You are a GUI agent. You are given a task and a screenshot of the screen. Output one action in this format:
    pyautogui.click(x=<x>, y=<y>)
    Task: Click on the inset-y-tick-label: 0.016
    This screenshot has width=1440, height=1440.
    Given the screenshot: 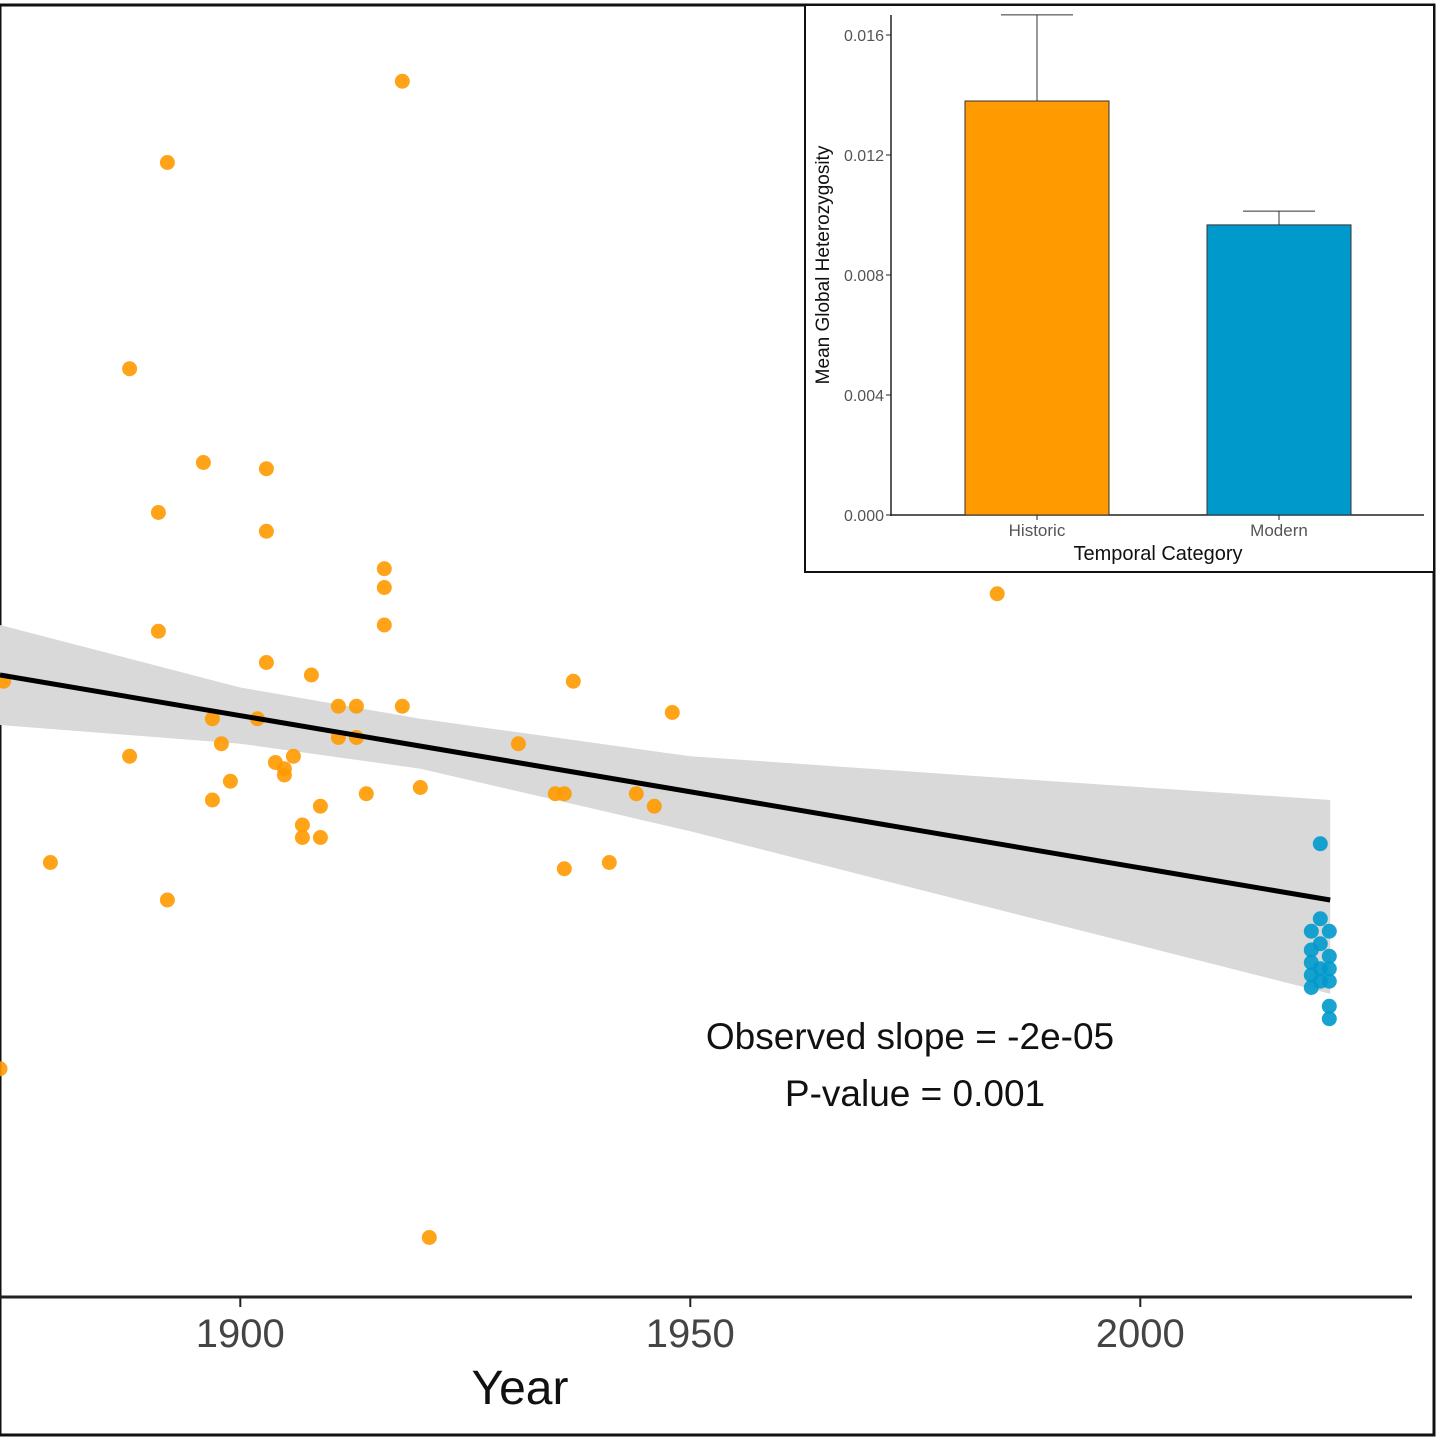 What is the action you would take?
    pyautogui.click(x=864, y=36)
    